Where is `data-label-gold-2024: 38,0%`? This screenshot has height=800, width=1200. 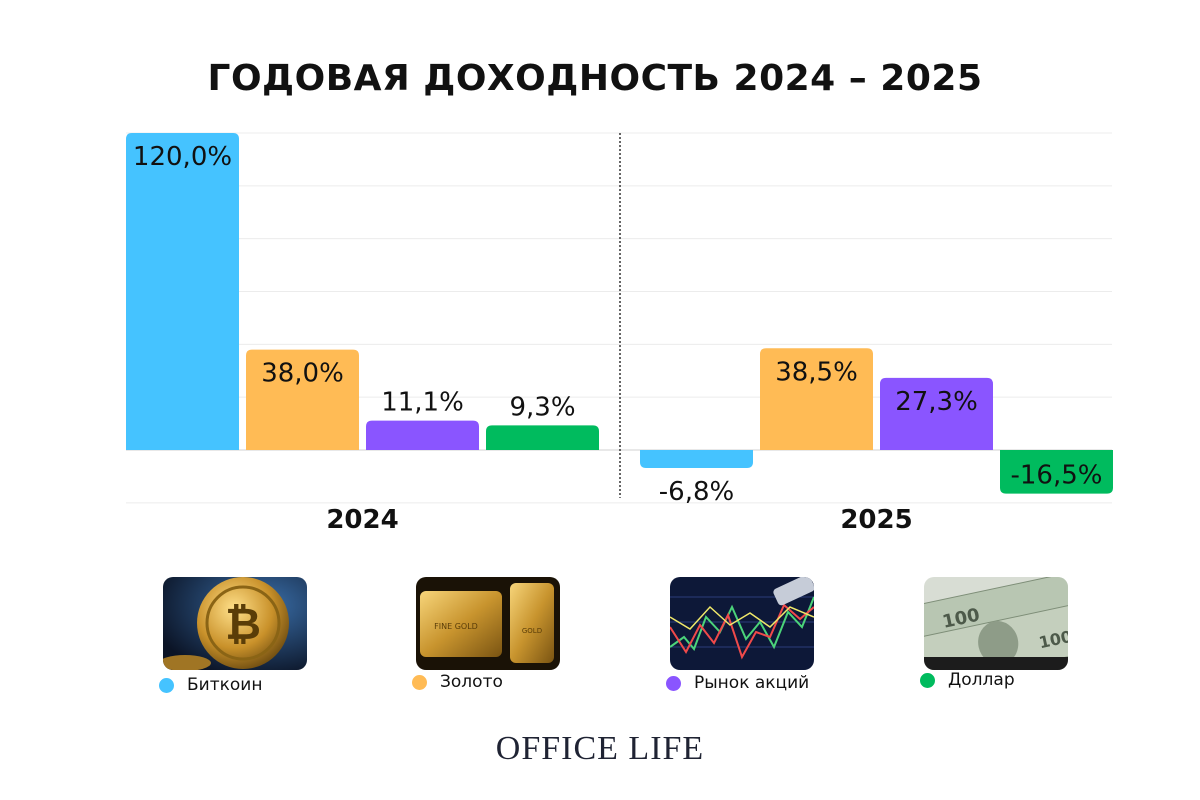 data-label-gold-2024: 38,0% is located at coordinates (302, 374).